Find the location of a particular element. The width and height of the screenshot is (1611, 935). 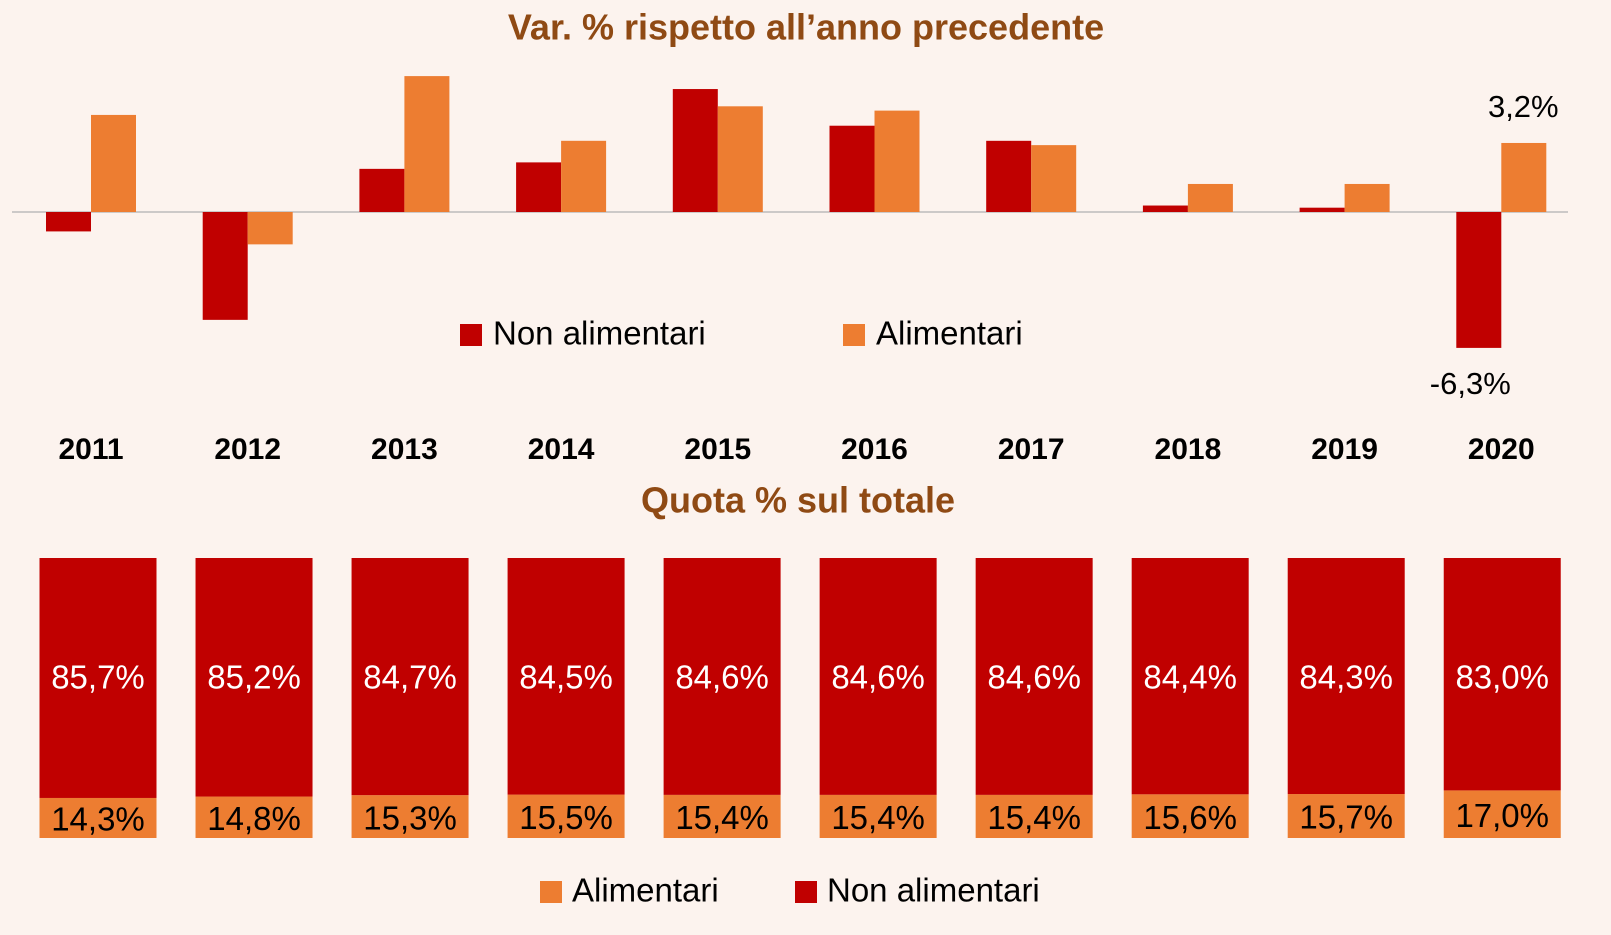

data-label: 85,2% is located at coordinates (254, 677).